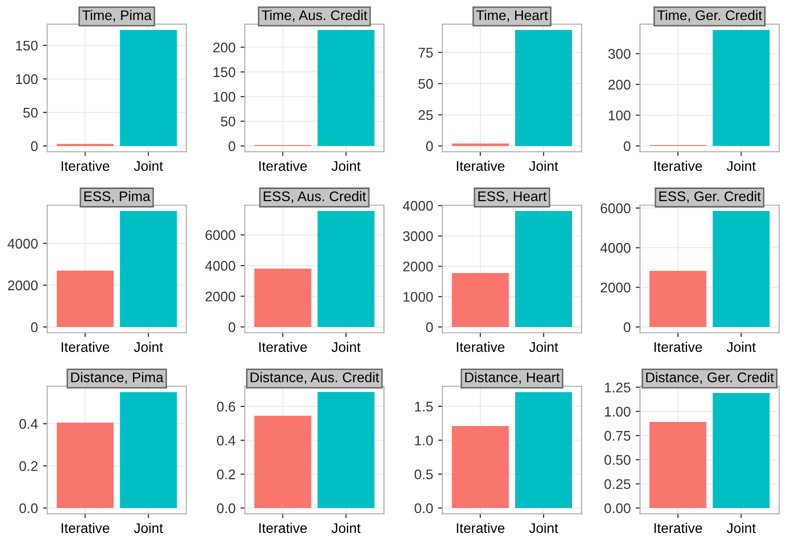 The image size is (787, 538). Describe the element at coordinates (315, 197) in the screenshot. I see `chart-title: ESS, Aus. Credit` at that location.